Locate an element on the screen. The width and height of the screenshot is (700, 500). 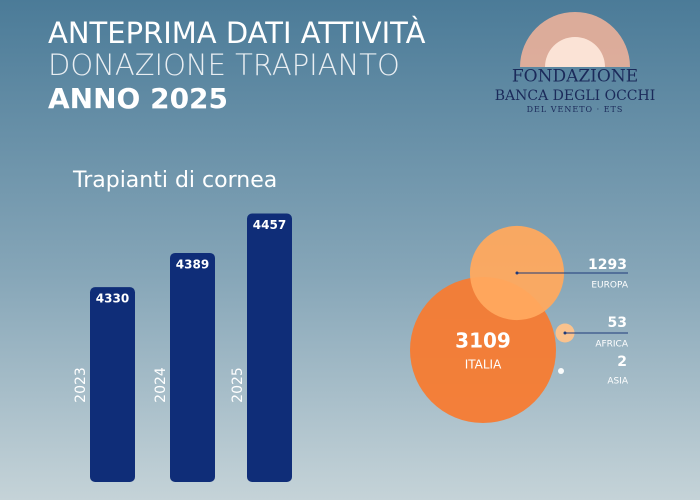
value-label: 53 is located at coordinates (617, 323).